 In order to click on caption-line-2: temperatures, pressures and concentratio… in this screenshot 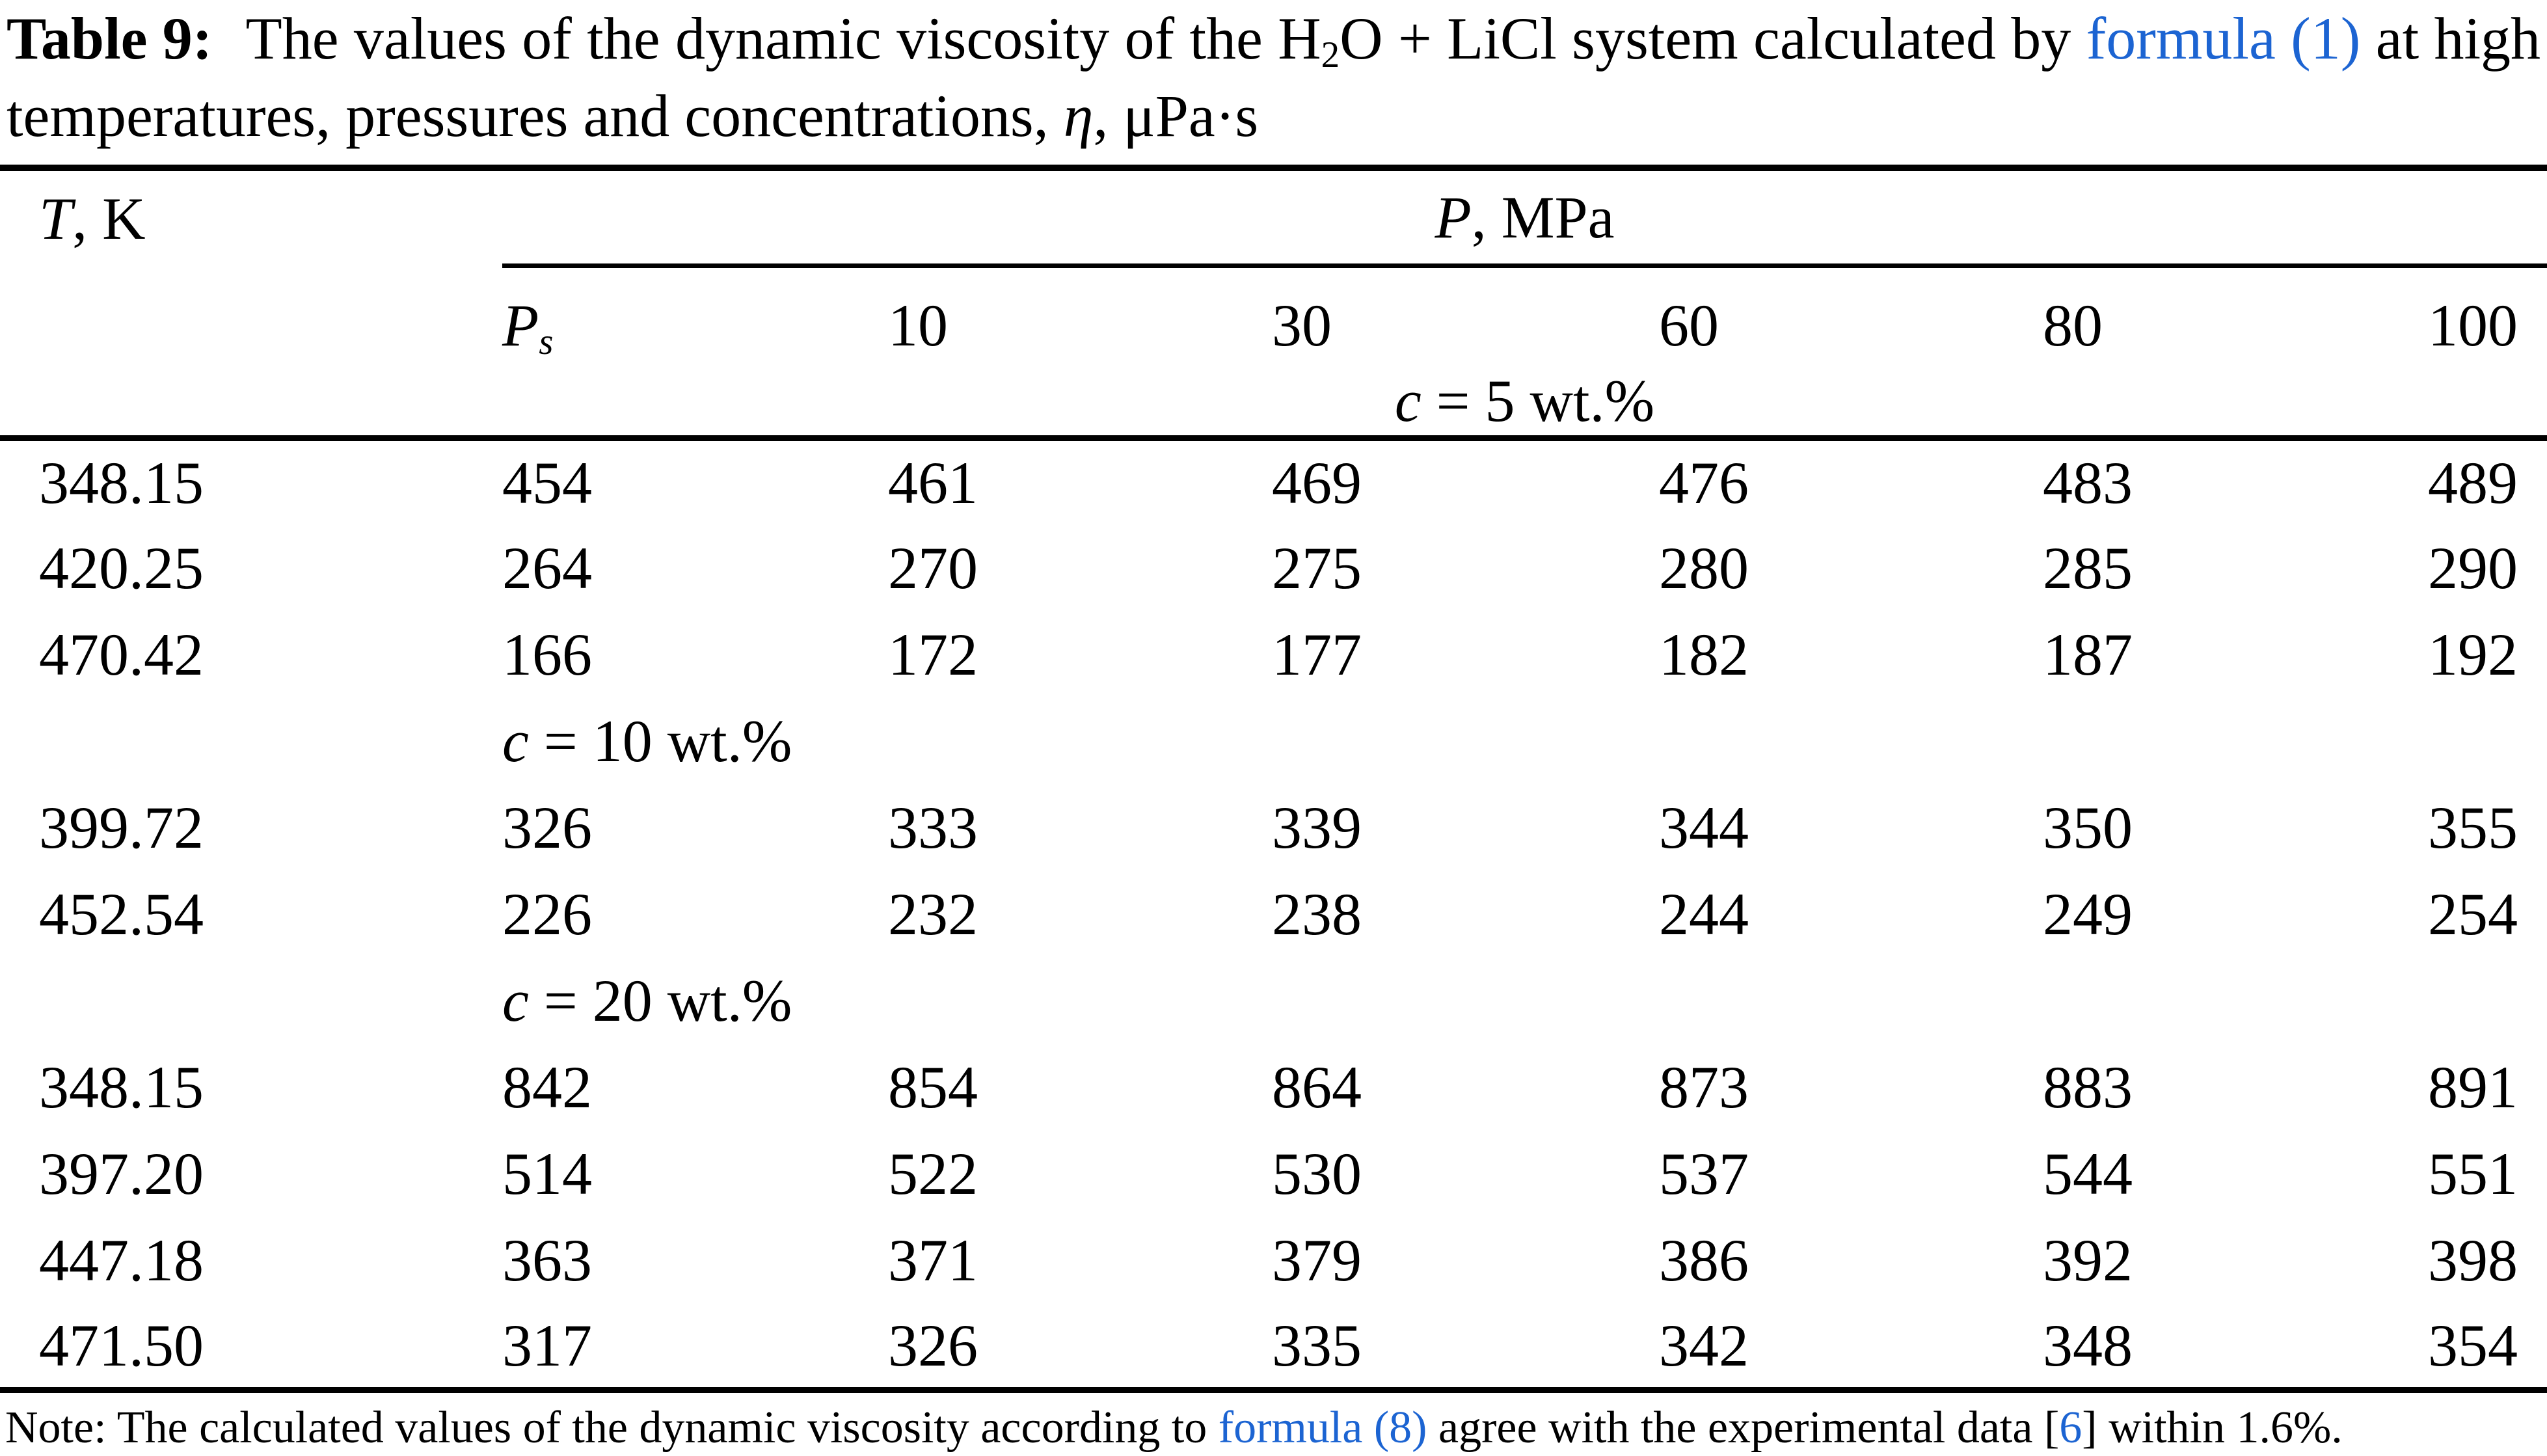, I will do `click(1273, 115)`.